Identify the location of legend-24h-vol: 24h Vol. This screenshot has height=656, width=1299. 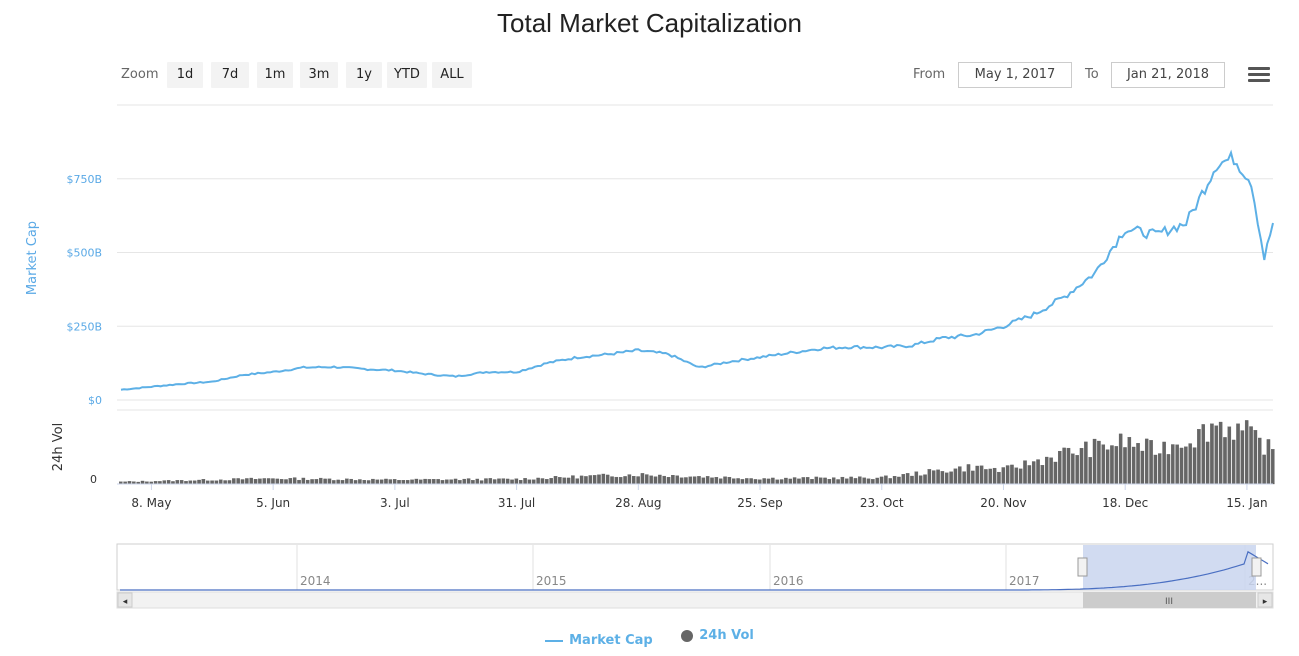
(717, 635).